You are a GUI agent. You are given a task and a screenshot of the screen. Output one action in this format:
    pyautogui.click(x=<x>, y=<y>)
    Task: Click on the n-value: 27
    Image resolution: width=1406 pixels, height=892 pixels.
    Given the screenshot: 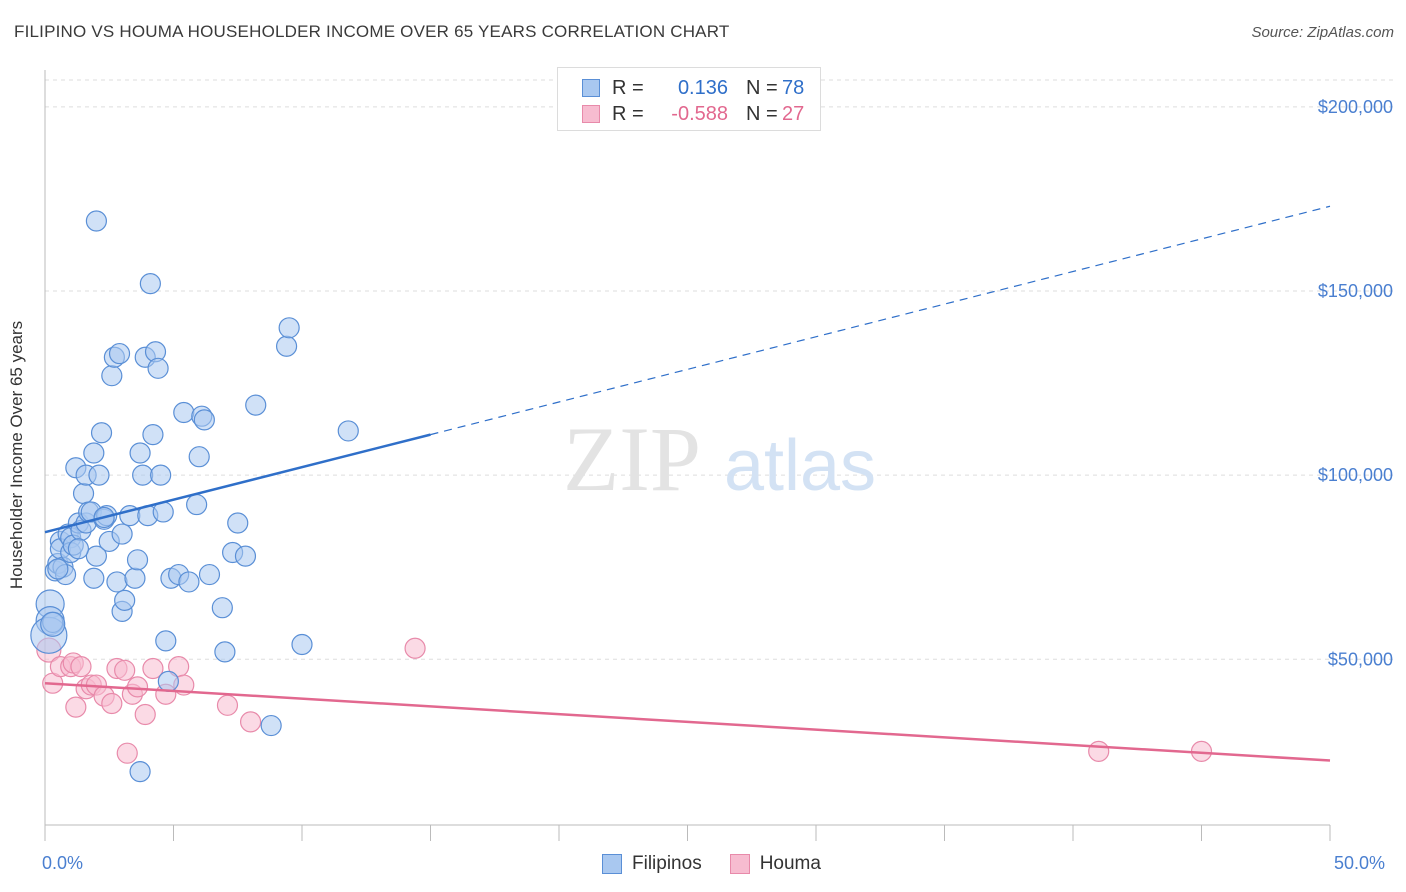 What is the action you would take?
    pyautogui.click(x=793, y=113)
    